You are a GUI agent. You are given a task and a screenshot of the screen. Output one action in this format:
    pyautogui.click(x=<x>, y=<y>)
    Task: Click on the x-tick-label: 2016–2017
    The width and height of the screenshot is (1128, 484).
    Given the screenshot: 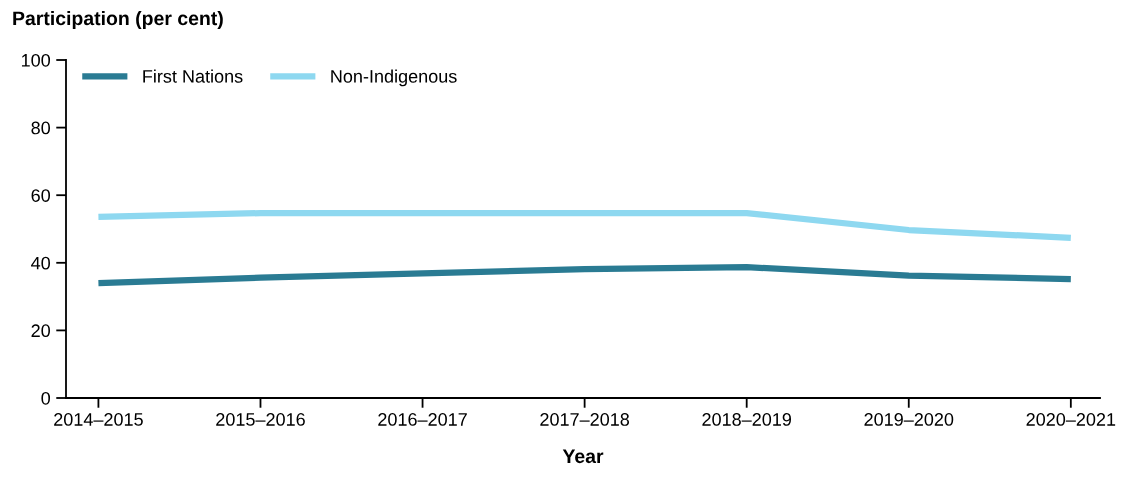 What is the action you would take?
    pyautogui.click(x=422, y=419)
    